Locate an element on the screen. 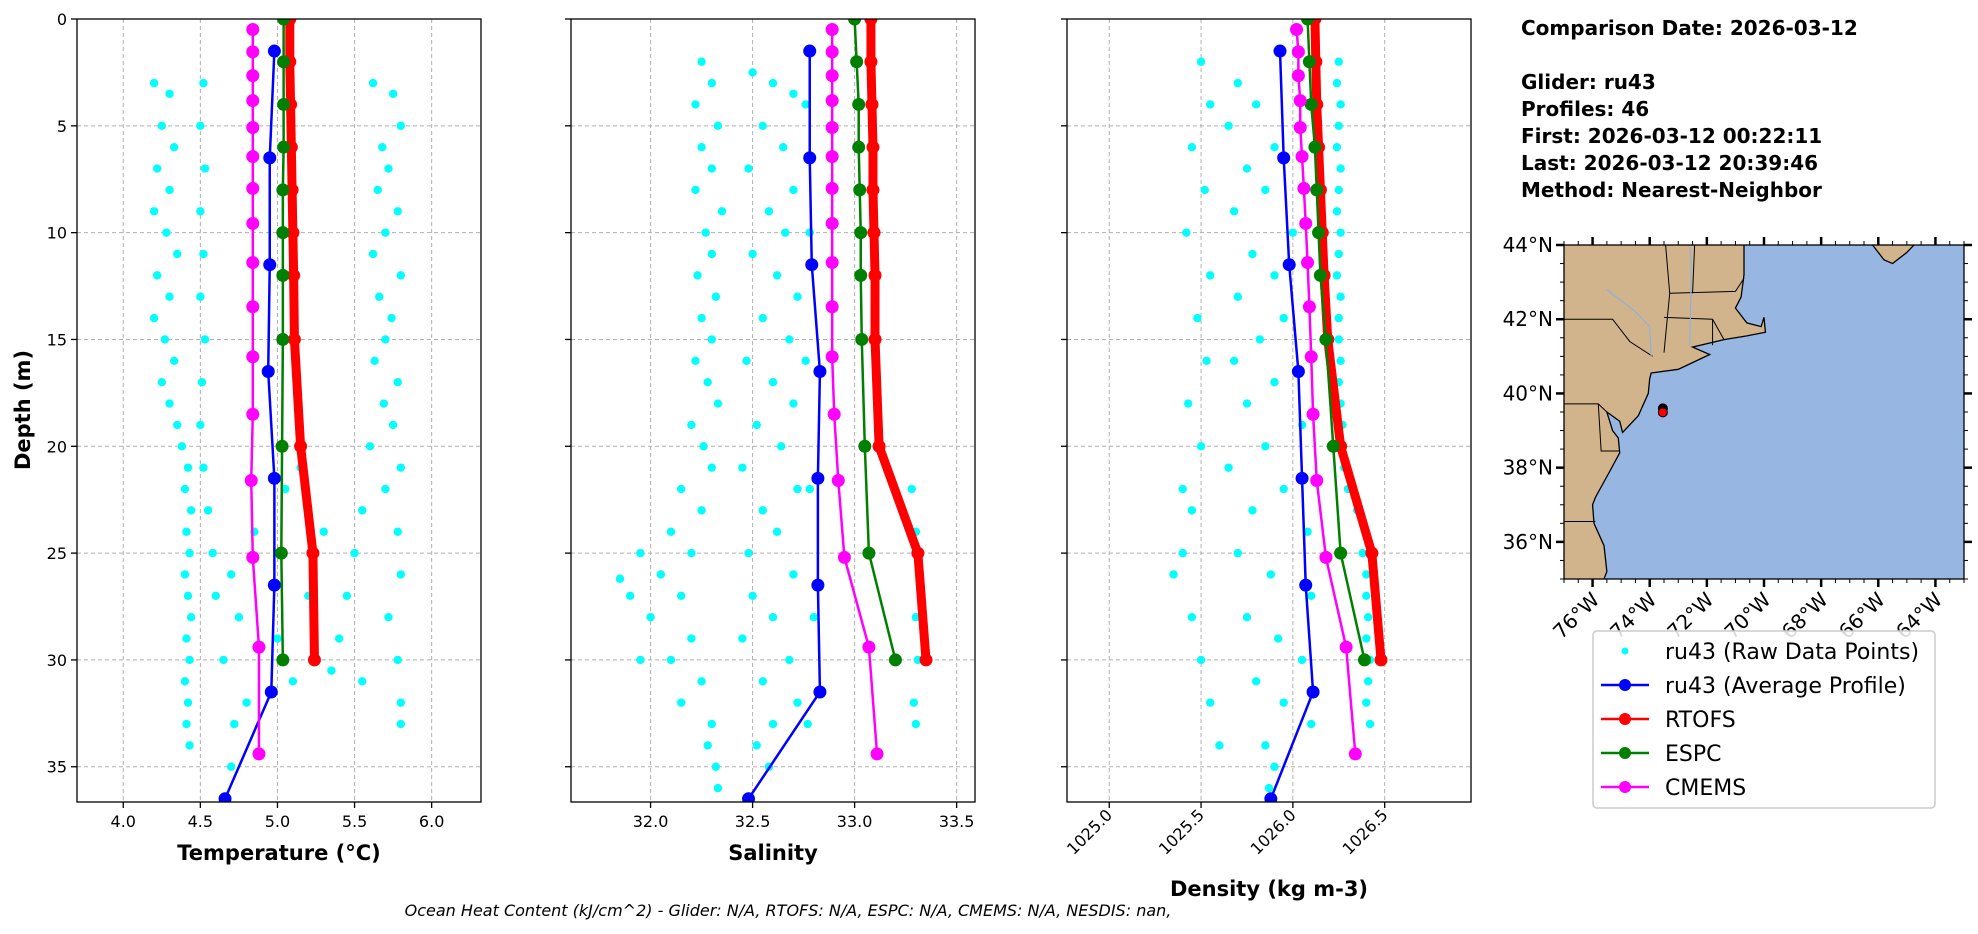 The image size is (1978, 934). plot-area is located at coordinates (1278, 410).